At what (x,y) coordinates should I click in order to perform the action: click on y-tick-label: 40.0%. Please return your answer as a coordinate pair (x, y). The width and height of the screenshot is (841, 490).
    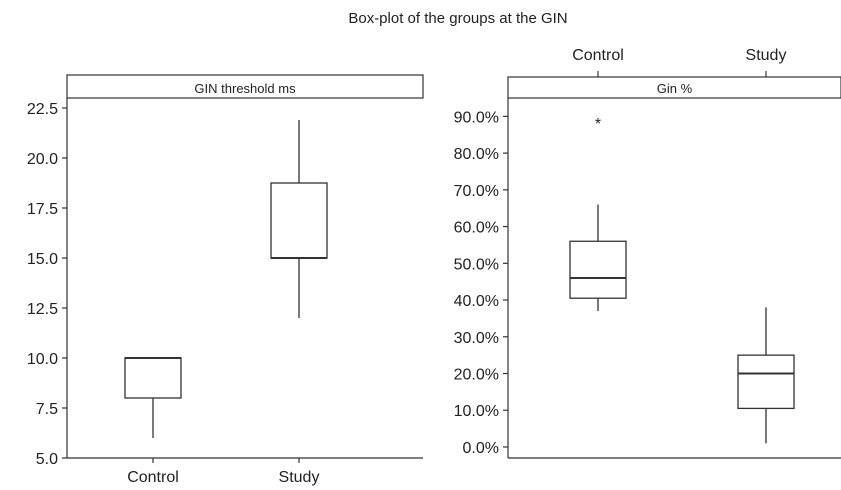
    Looking at the image, I should click on (476, 301).